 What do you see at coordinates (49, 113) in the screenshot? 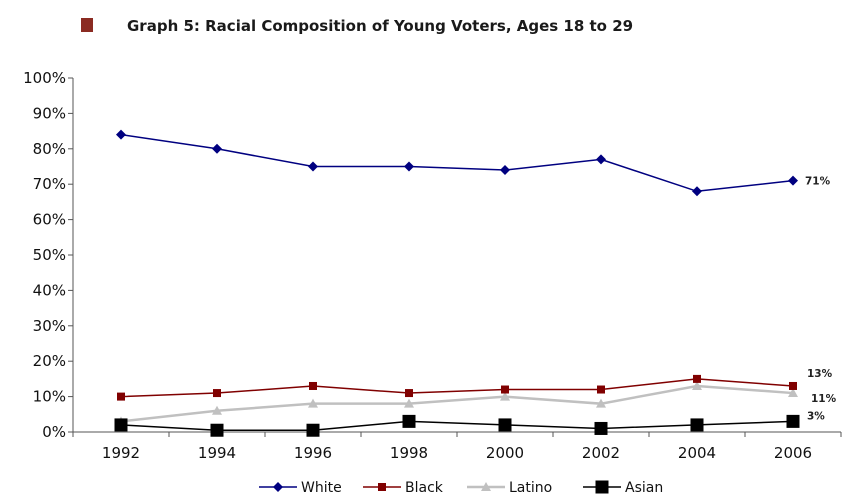
I see `y-tick-label: 90%` at bounding box center [49, 113].